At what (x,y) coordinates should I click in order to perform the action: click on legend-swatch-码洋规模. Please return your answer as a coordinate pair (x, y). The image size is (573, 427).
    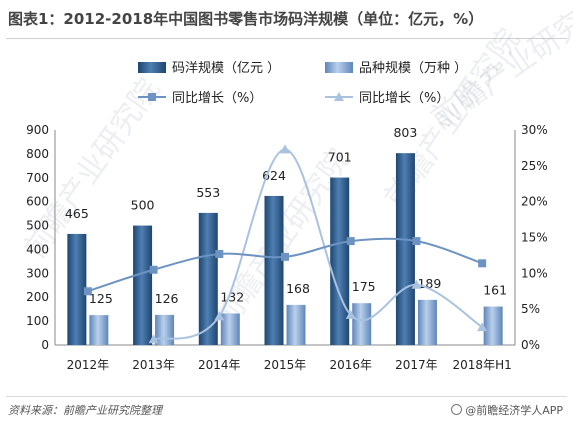
    Looking at the image, I should click on (152, 67).